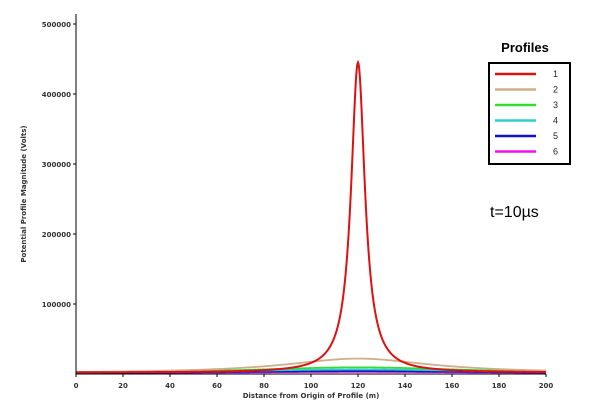 The height and width of the screenshot is (419, 610). I want to click on x-ticks: 0 20 40 60 80 100 120 140 160 180 200, so click(314, 382).